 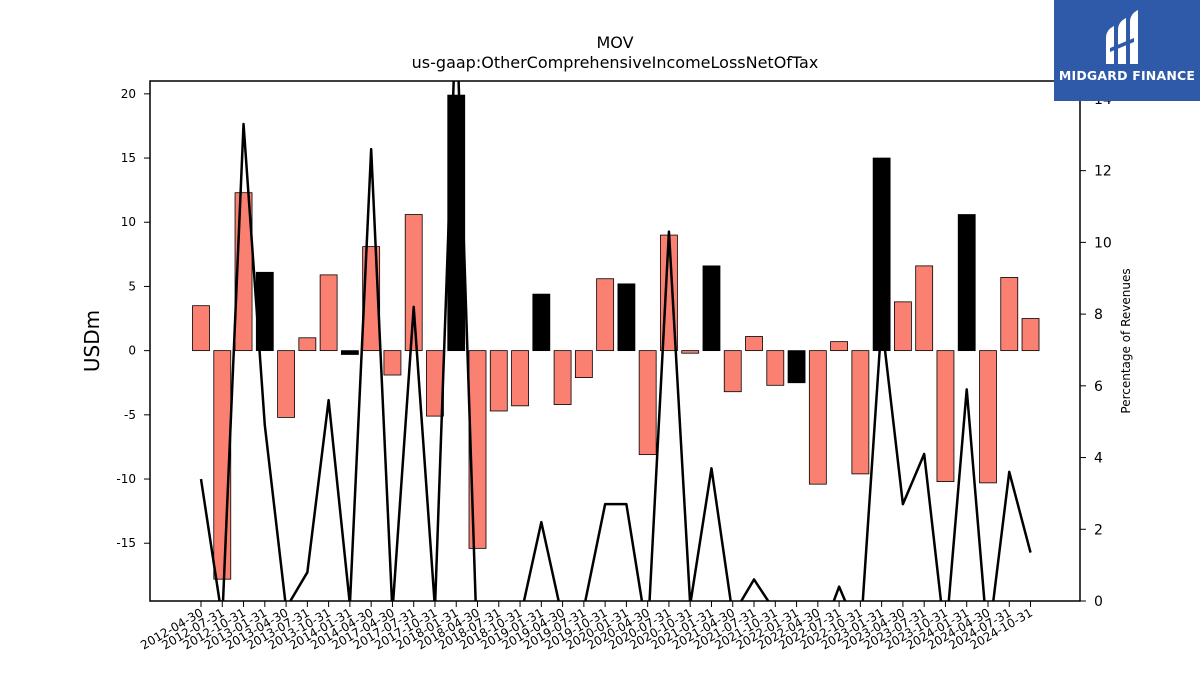 What do you see at coordinates (1098, 387) in the screenshot?
I see `y2-tick-label: 6` at bounding box center [1098, 387].